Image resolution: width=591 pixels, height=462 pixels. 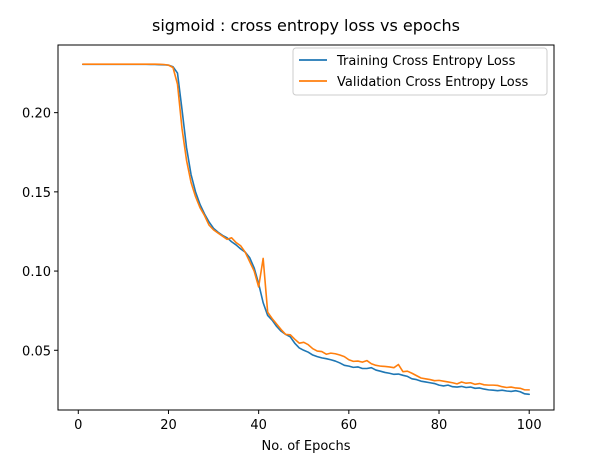 What do you see at coordinates (36, 351) in the screenshot?
I see `y-tick-label: 0.05` at bounding box center [36, 351].